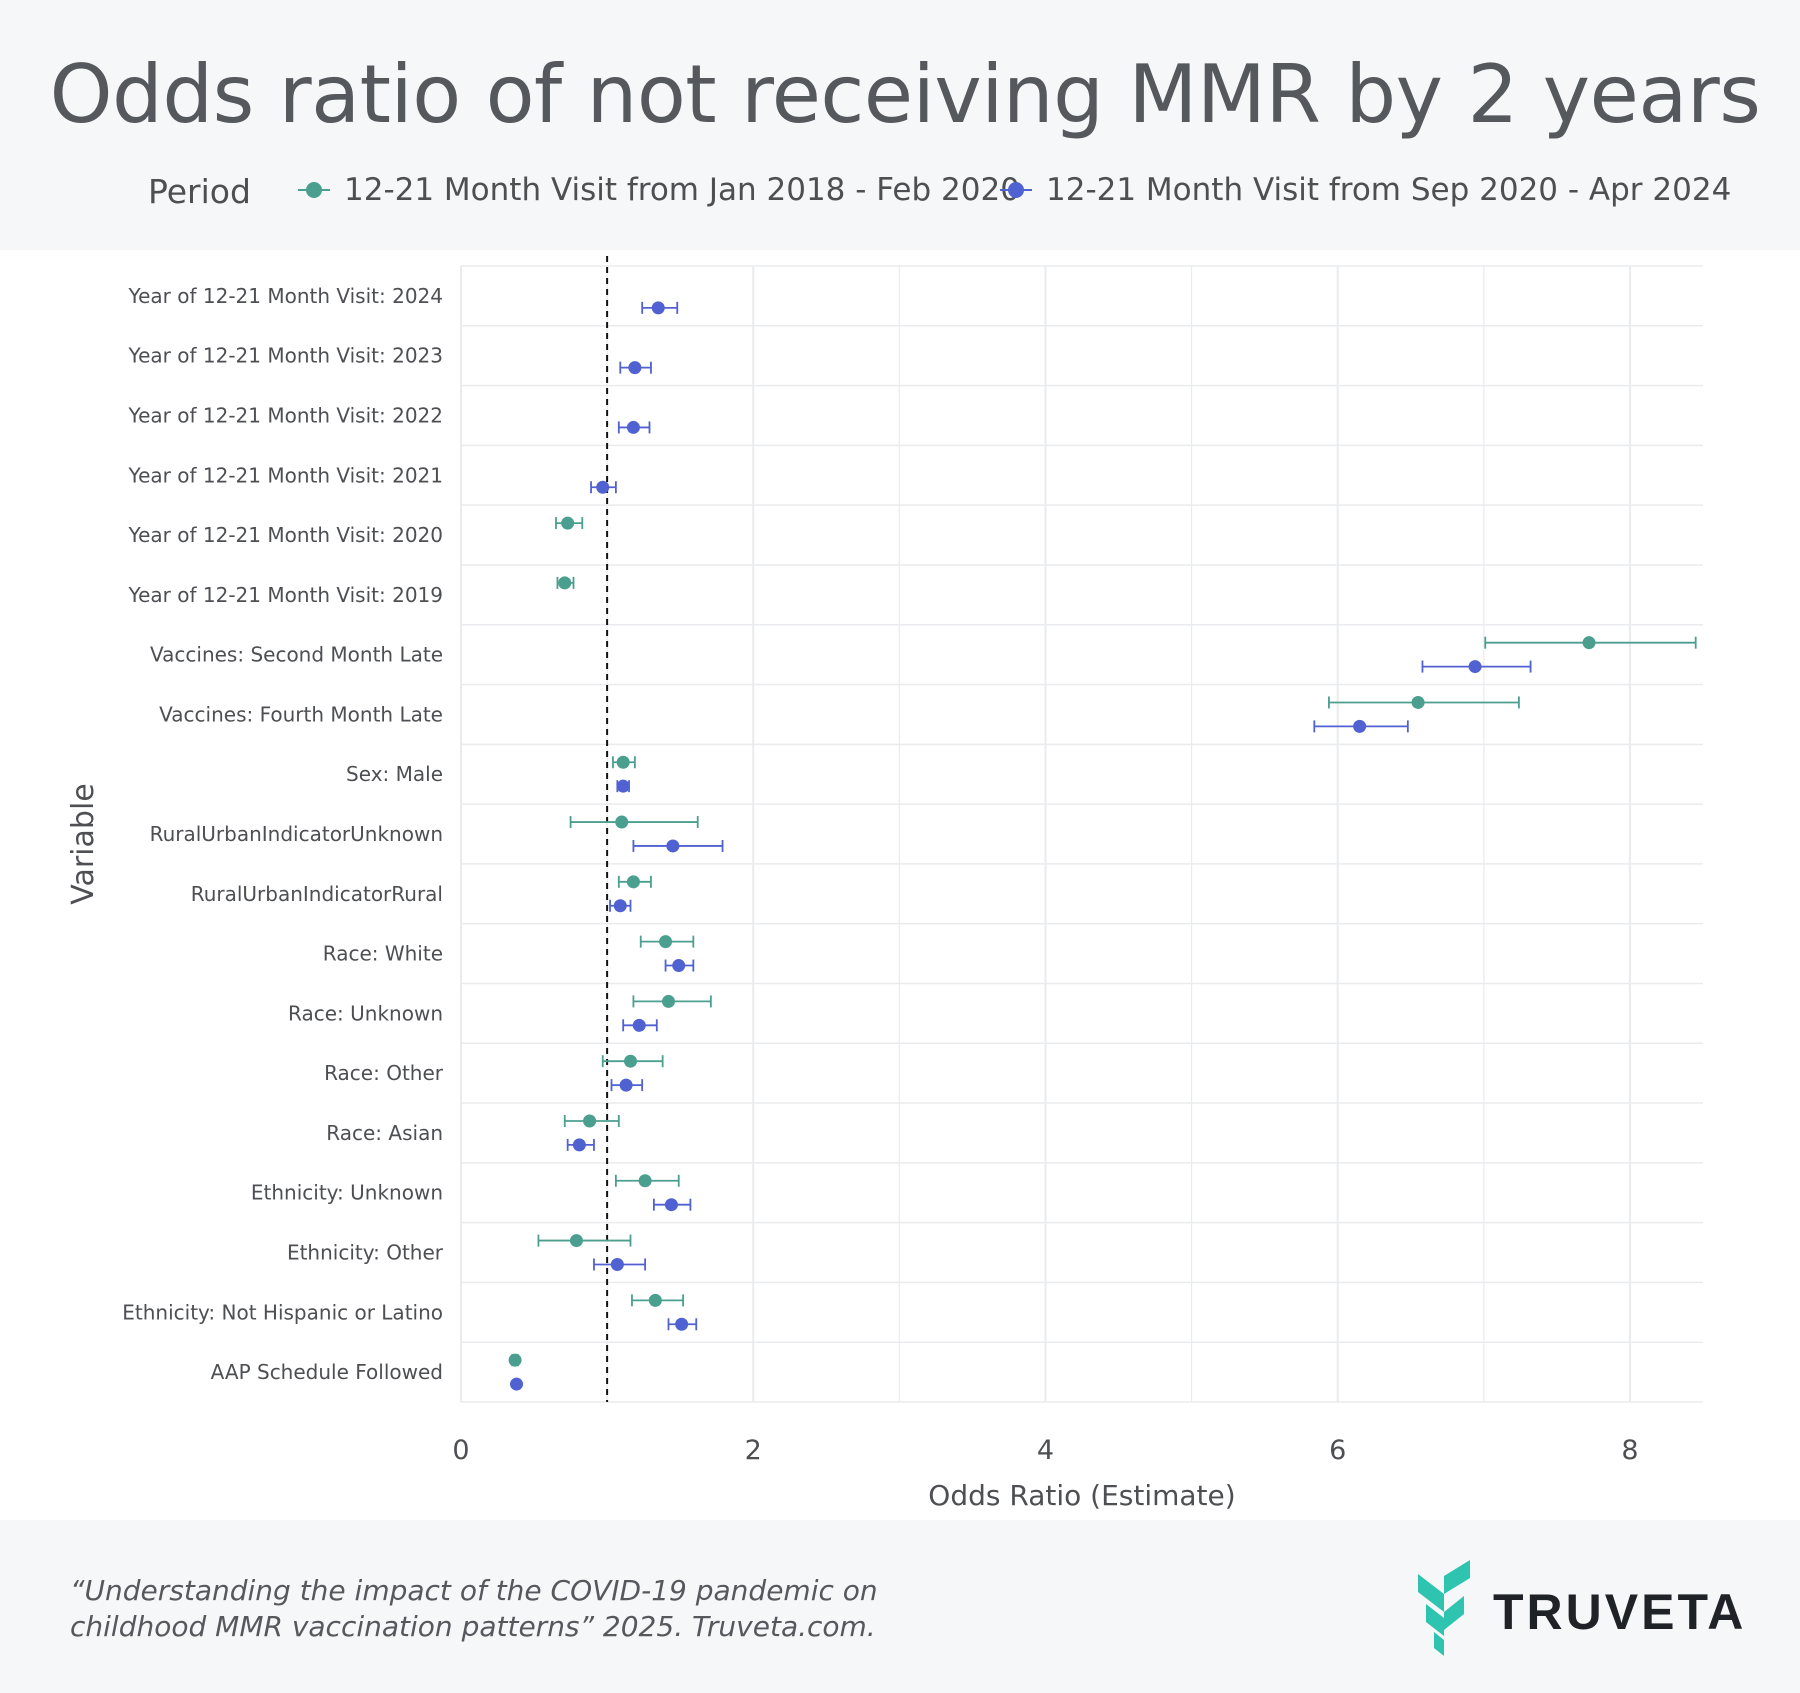  What do you see at coordinates (285, 296) in the screenshot?
I see `y-tick-label: Year of 12-21 Month Visit: 2024` at bounding box center [285, 296].